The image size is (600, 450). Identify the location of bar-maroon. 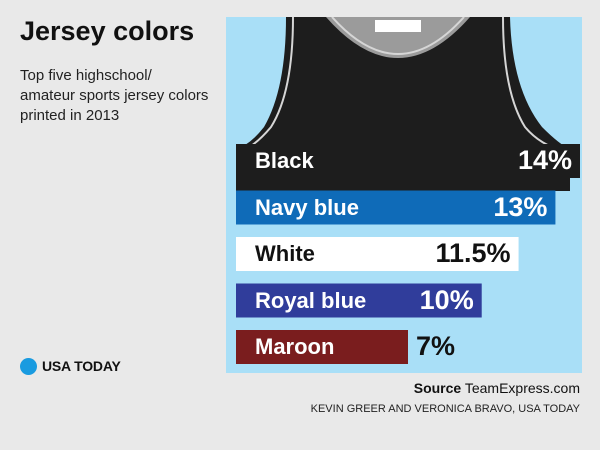
(322, 347).